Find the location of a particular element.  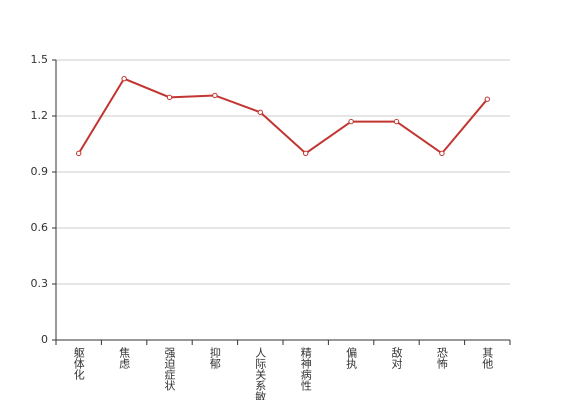

series-line is located at coordinates (283, 116).